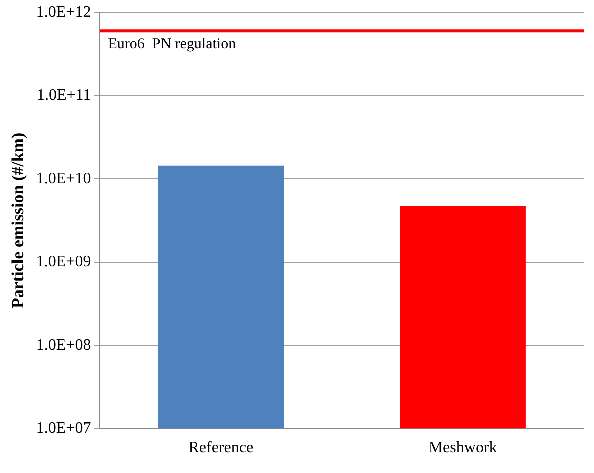  Describe the element at coordinates (64, 345) in the screenshot. I see `y-tick-label: 1.0E+08` at that location.